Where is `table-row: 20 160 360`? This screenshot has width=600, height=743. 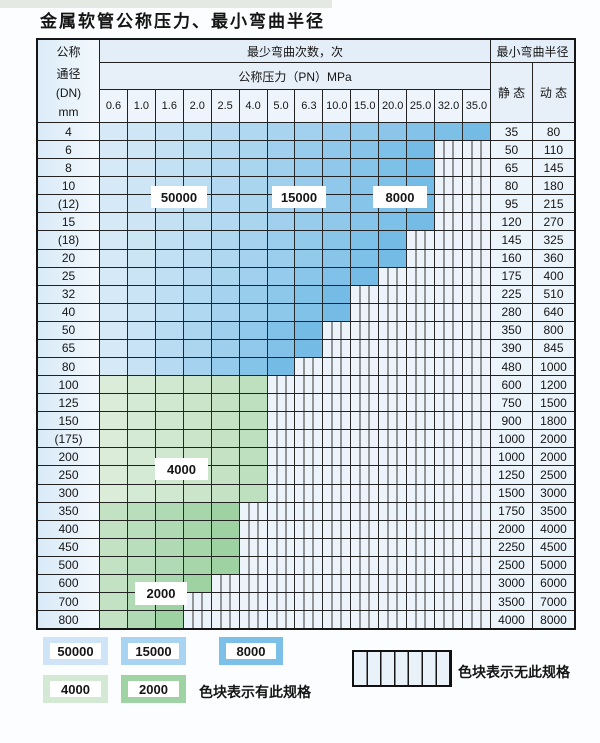
table-row: 20 160 360 is located at coordinates (306, 258).